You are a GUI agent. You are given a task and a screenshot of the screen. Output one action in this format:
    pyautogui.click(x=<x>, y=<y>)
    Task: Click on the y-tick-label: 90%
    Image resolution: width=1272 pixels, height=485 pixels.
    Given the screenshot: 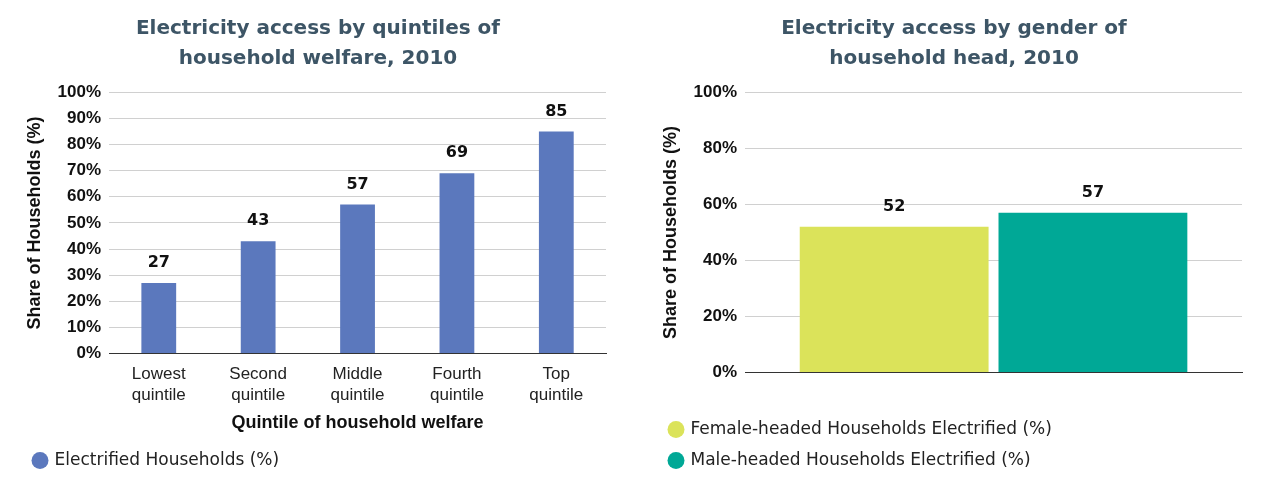 What is the action you would take?
    pyautogui.click(x=84, y=118)
    